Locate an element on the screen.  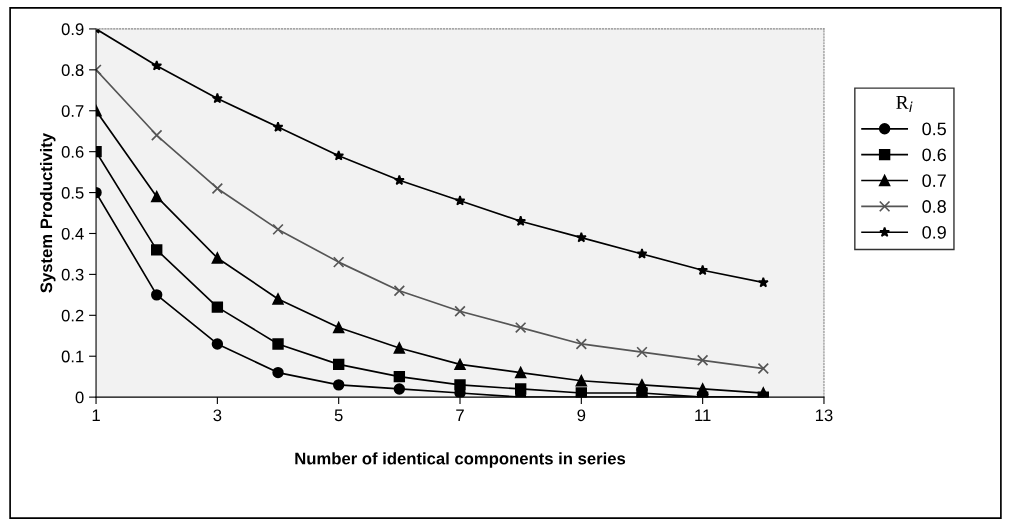
legend-label: 0.9 is located at coordinates (934, 232).